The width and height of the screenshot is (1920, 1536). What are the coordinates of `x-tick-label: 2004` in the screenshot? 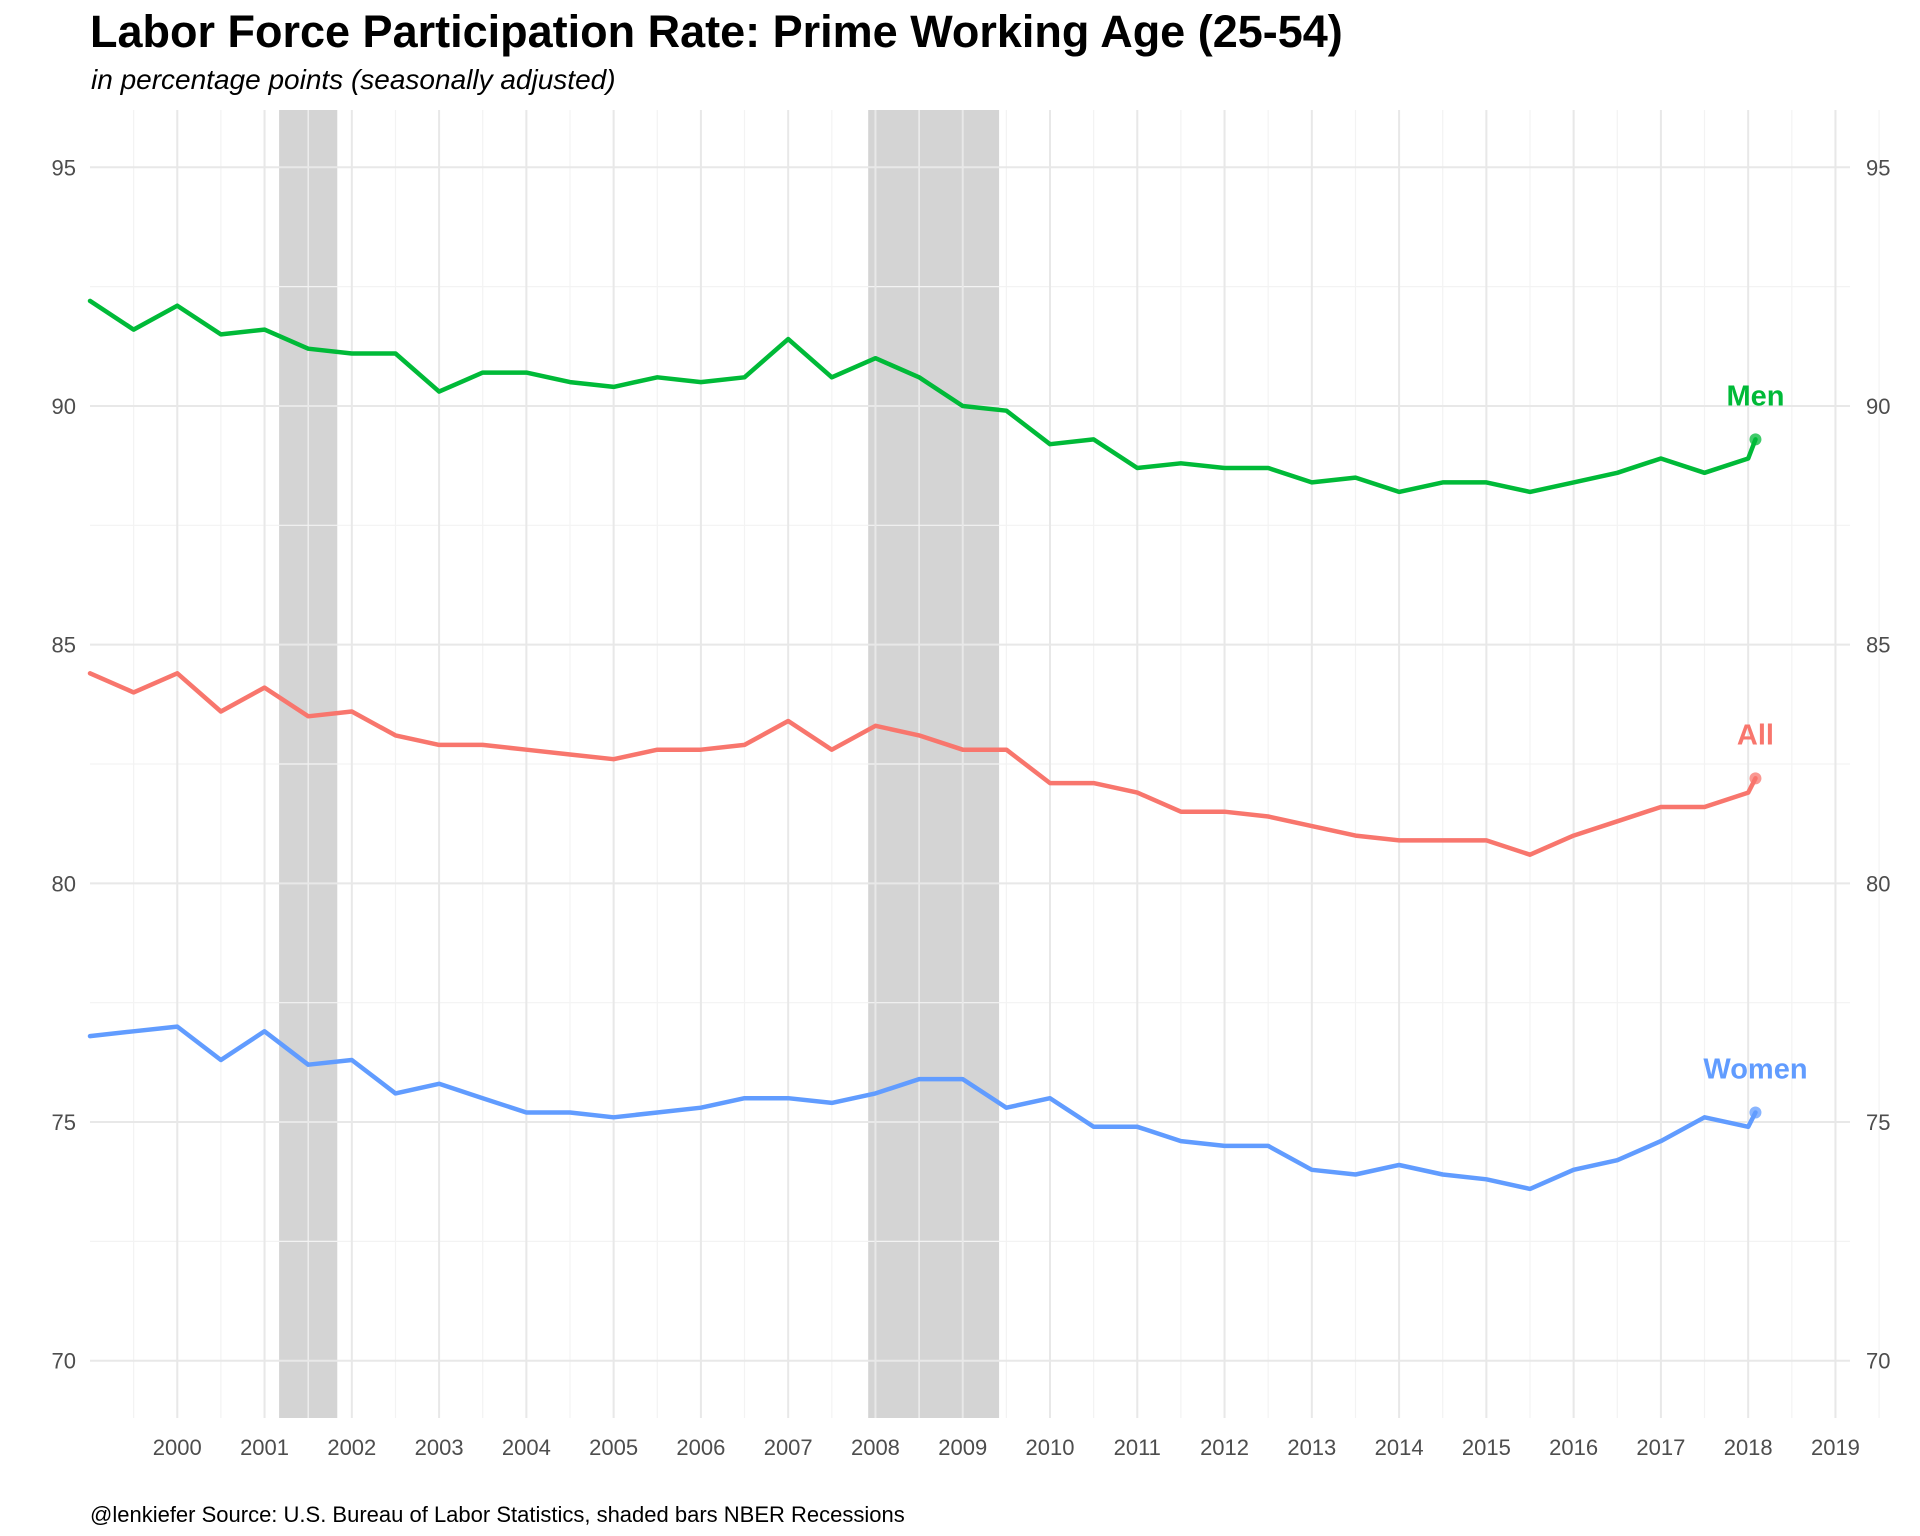 It's located at (526, 1447).